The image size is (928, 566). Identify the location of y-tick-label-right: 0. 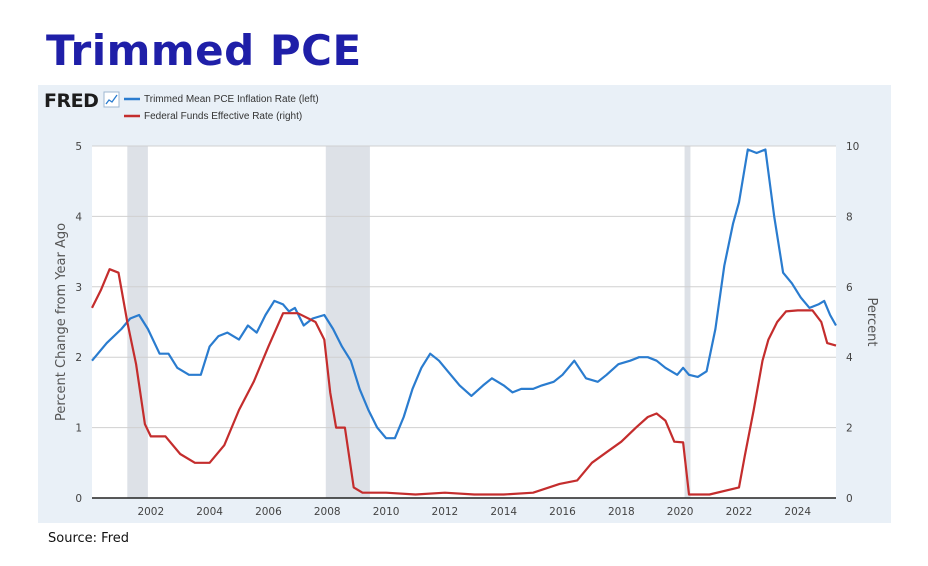
(849, 499).